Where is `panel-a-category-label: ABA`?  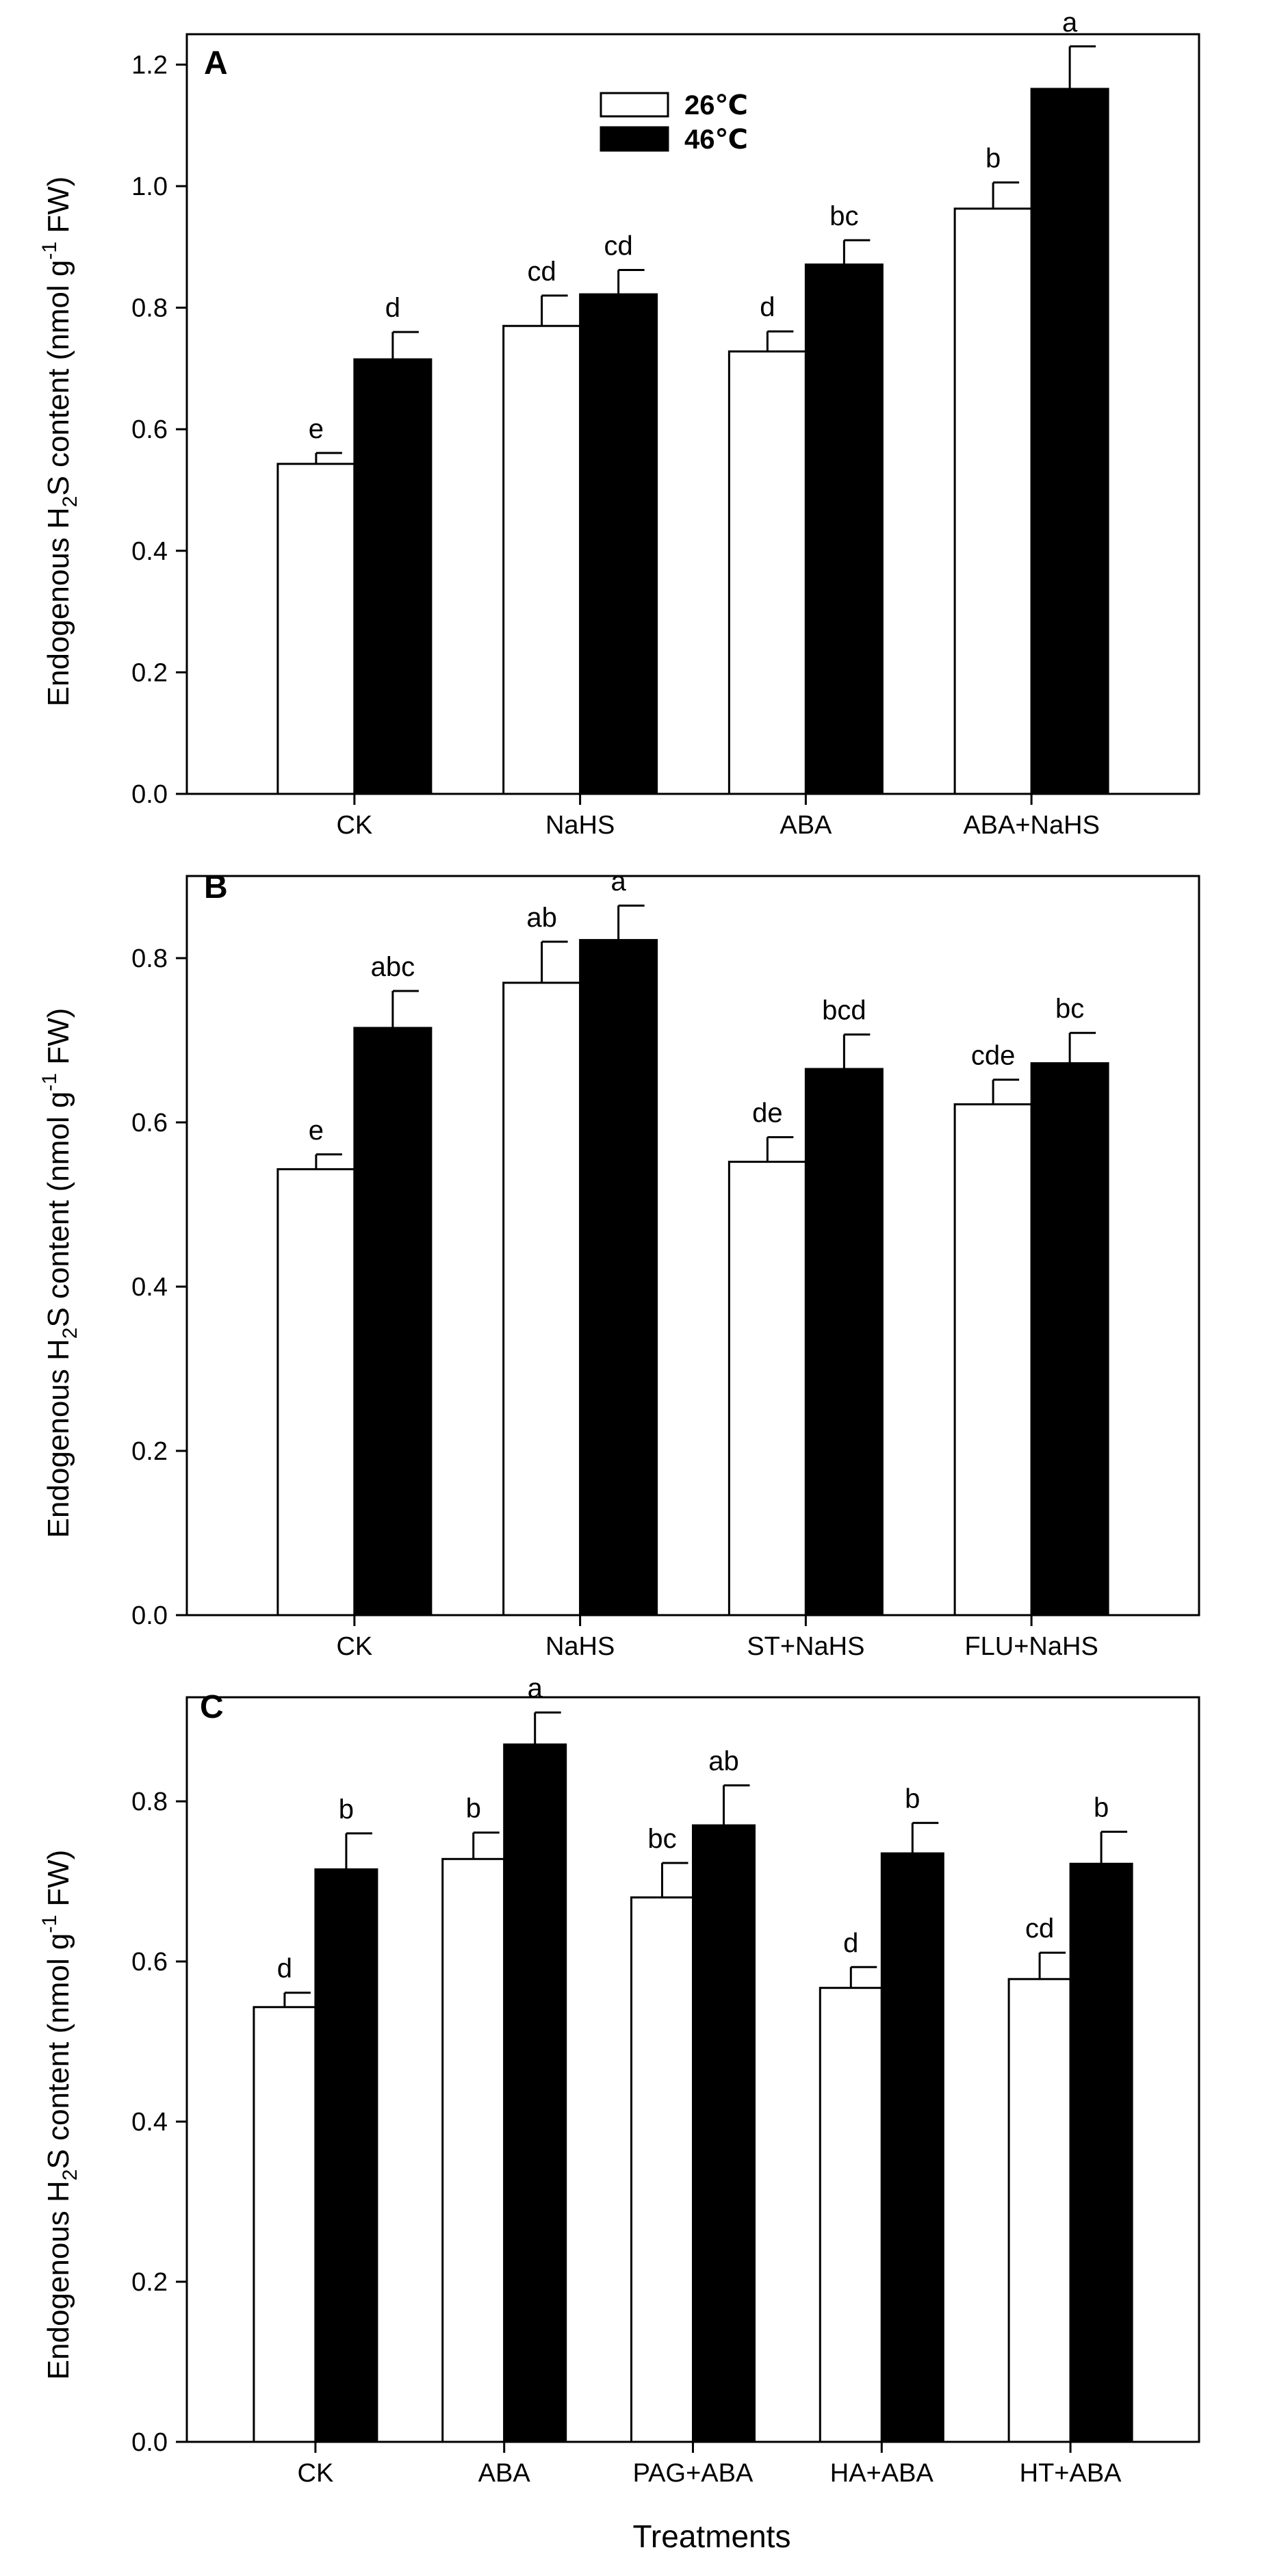 panel-a-category-label: ABA is located at coordinates (806, 825).